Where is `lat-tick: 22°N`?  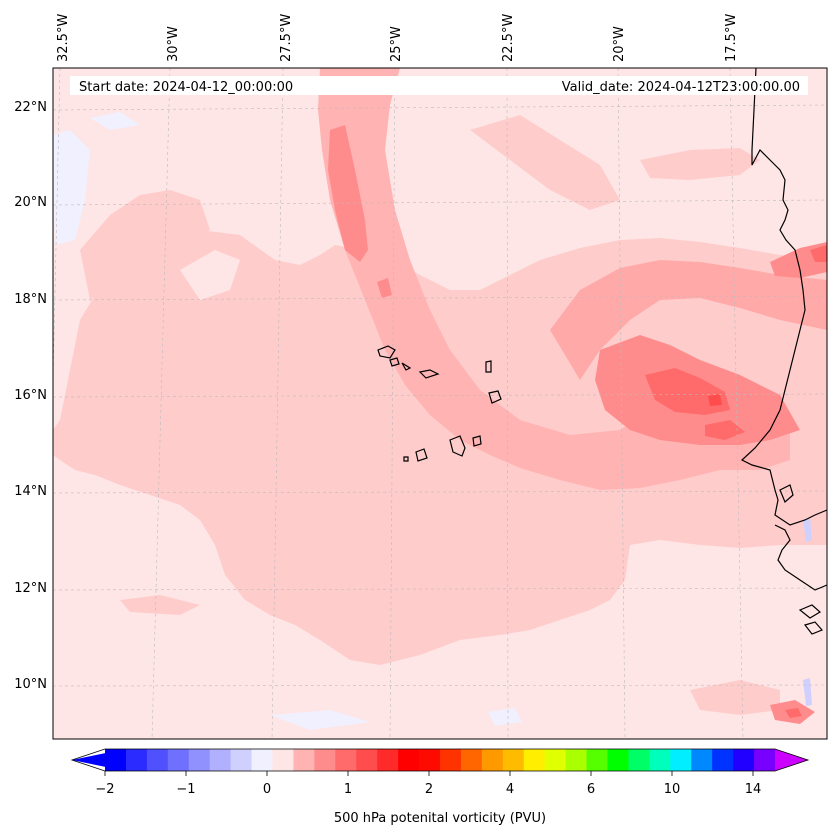 lat-tick: 22°N is located at coordinates (30, 107).